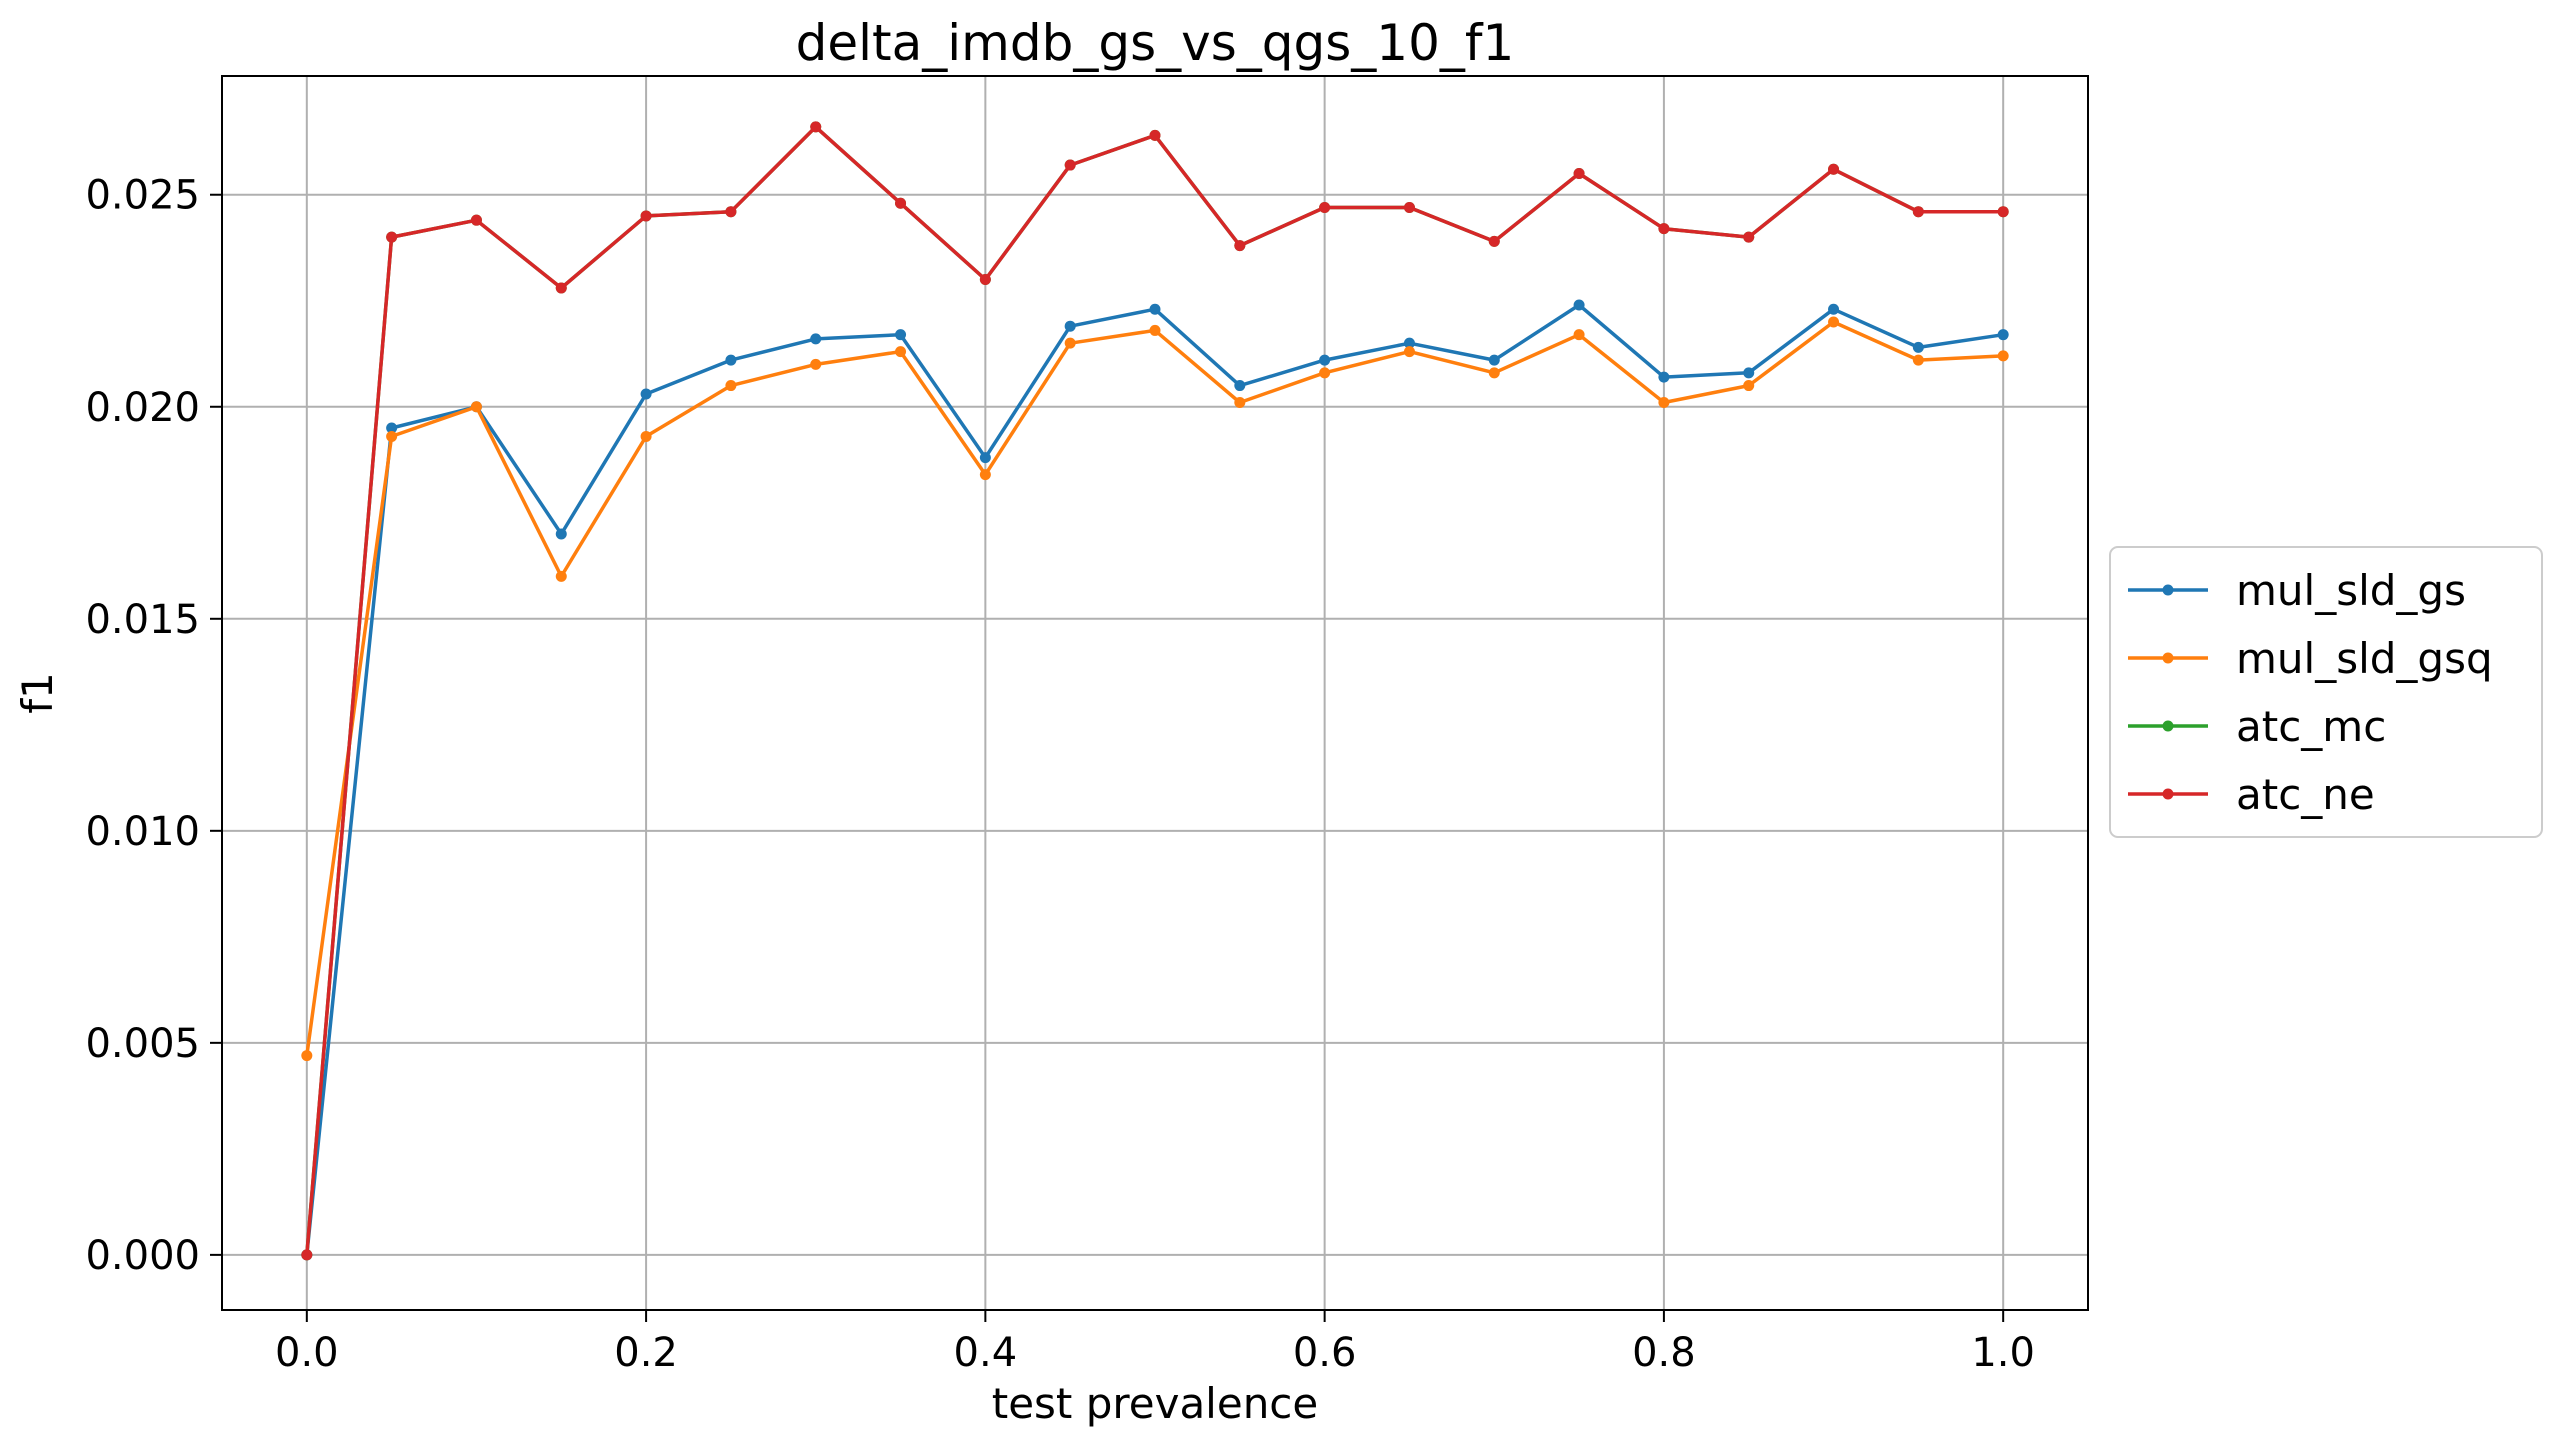 The width and height of the screenshot is (2554, 1451). I want to click on legend: mul_sld_gs mul_sld_gsq atc_mc atc_ne, so click(2326, 692).